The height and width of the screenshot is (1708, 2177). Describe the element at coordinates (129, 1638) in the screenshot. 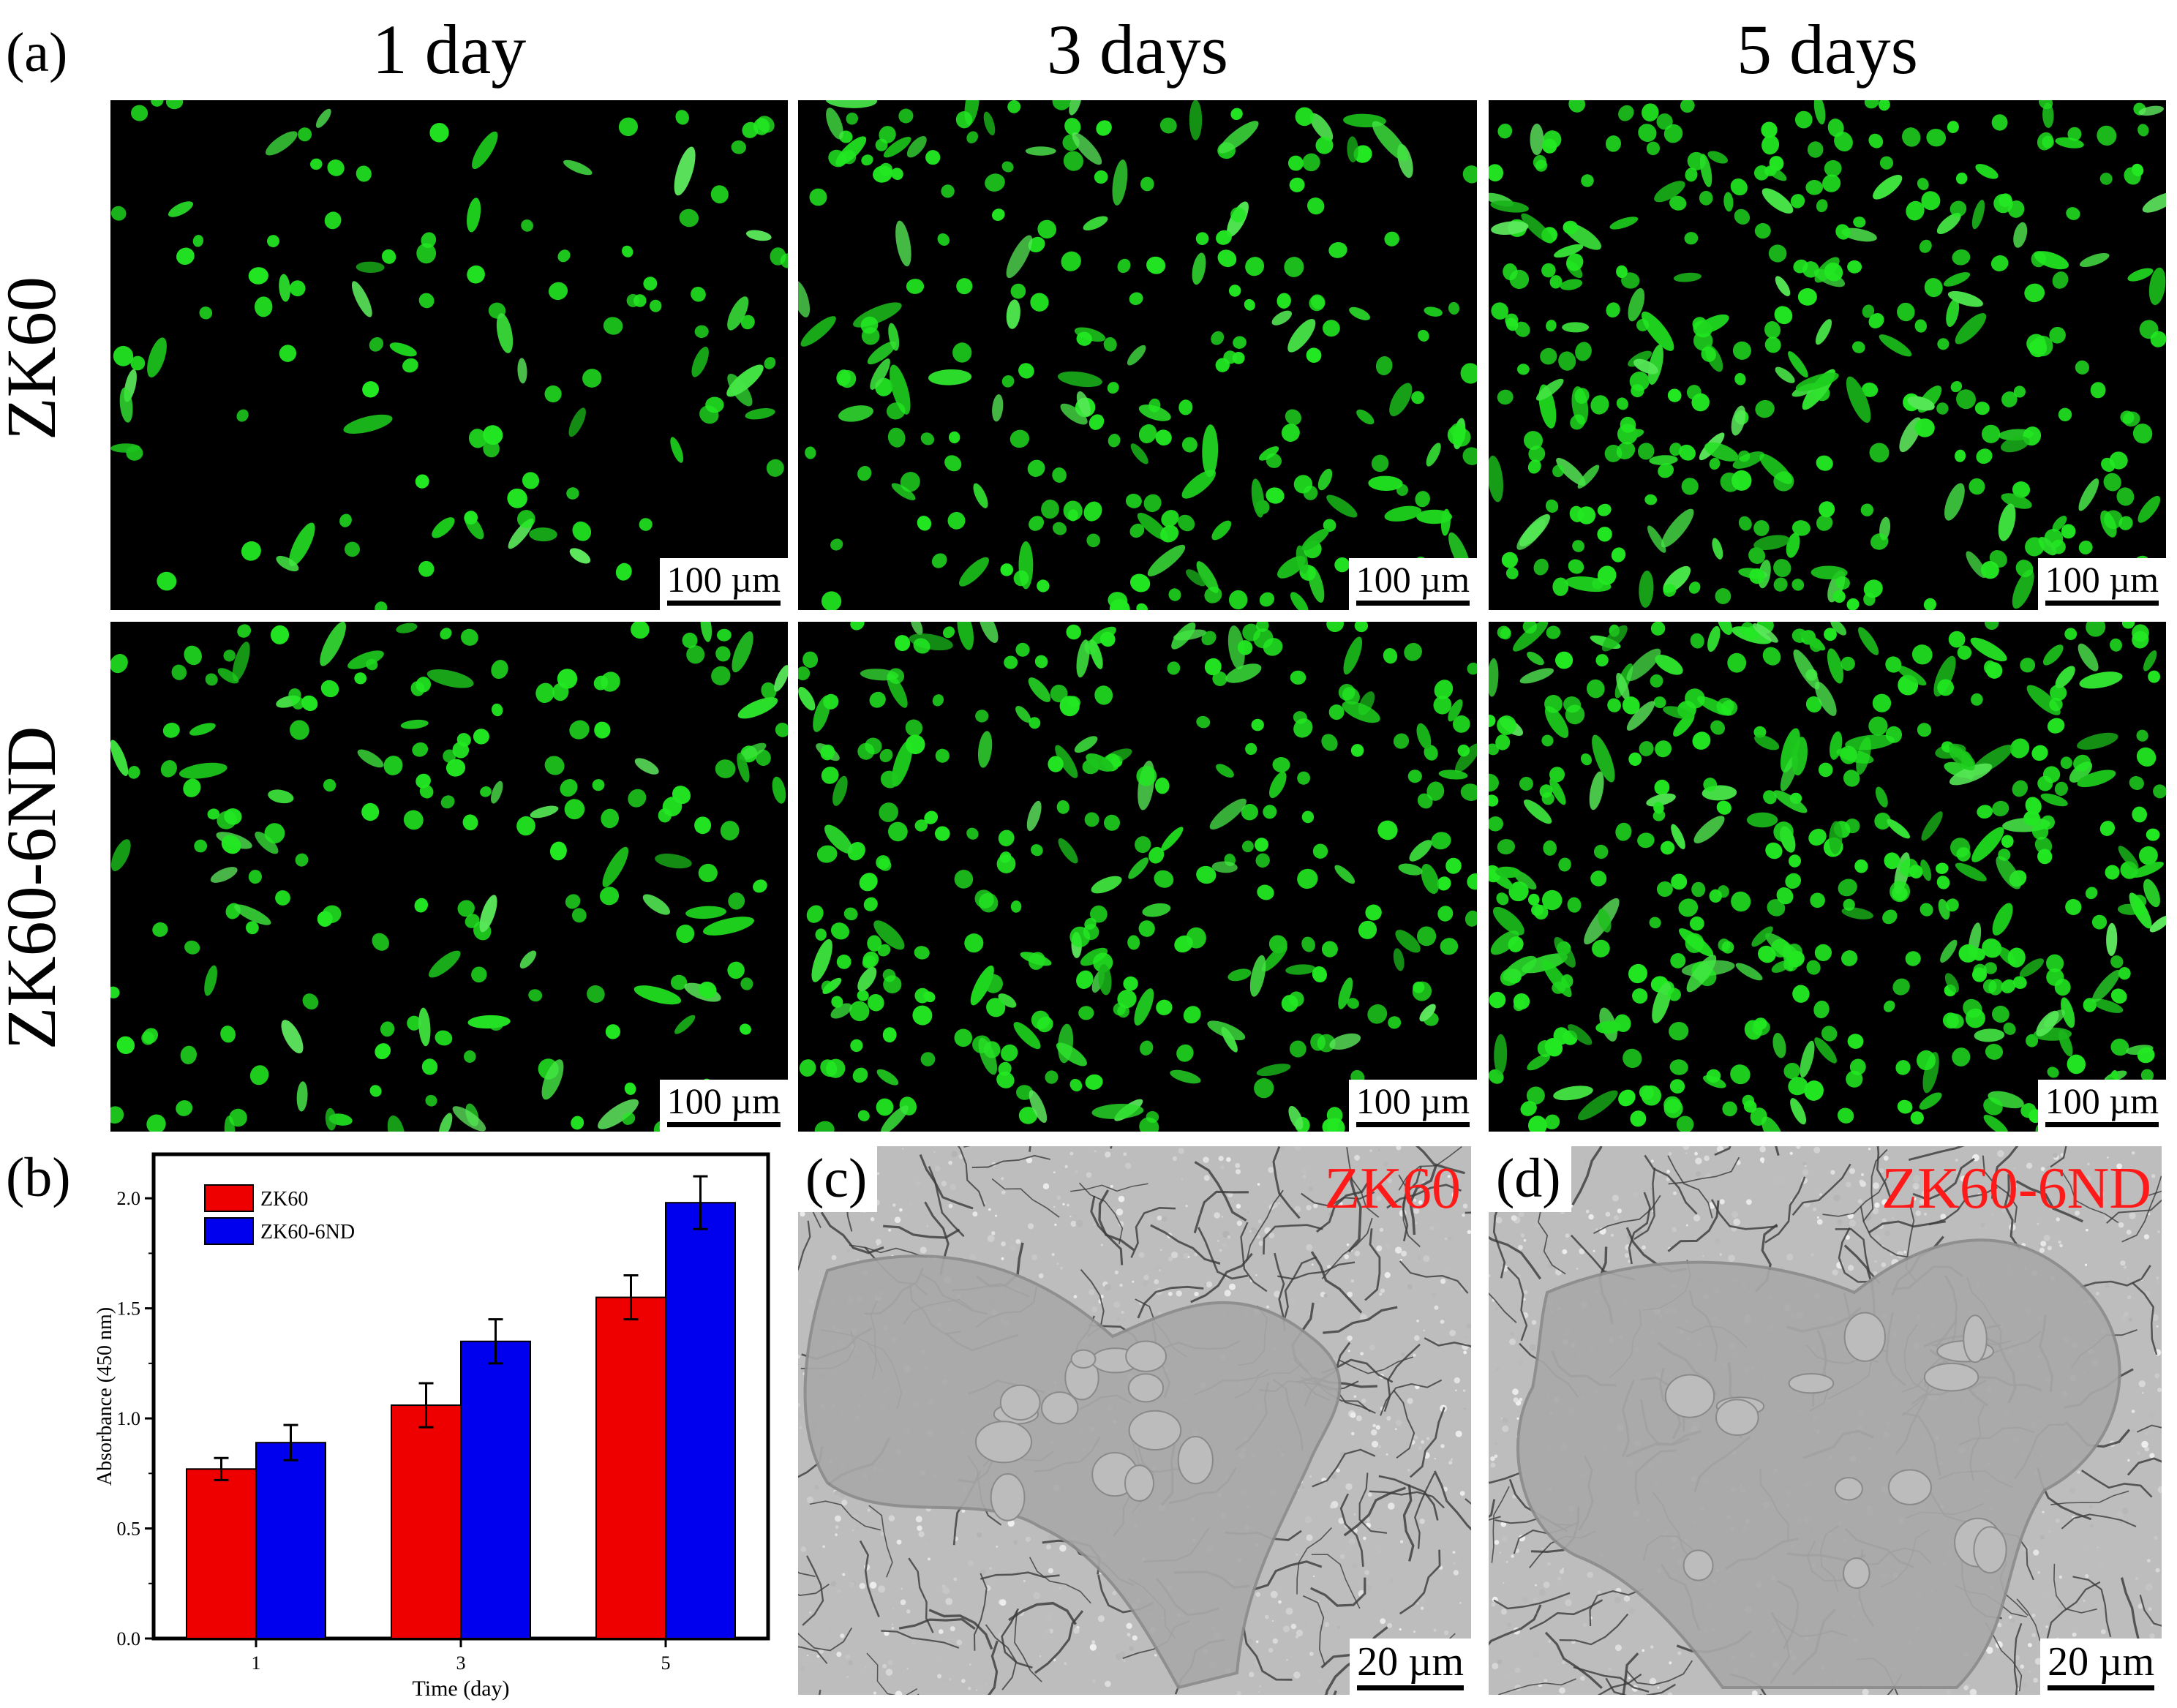

I see `y-tick-label: 0.0` at that location.